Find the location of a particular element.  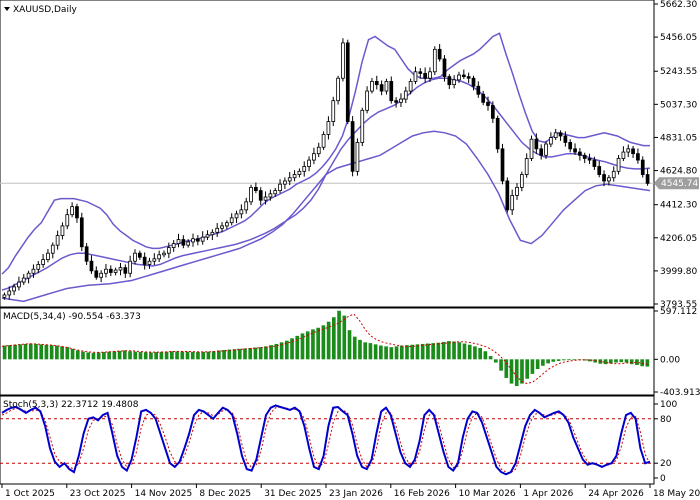

dropdown-triangle-icon is located at coordinates (7, 9).